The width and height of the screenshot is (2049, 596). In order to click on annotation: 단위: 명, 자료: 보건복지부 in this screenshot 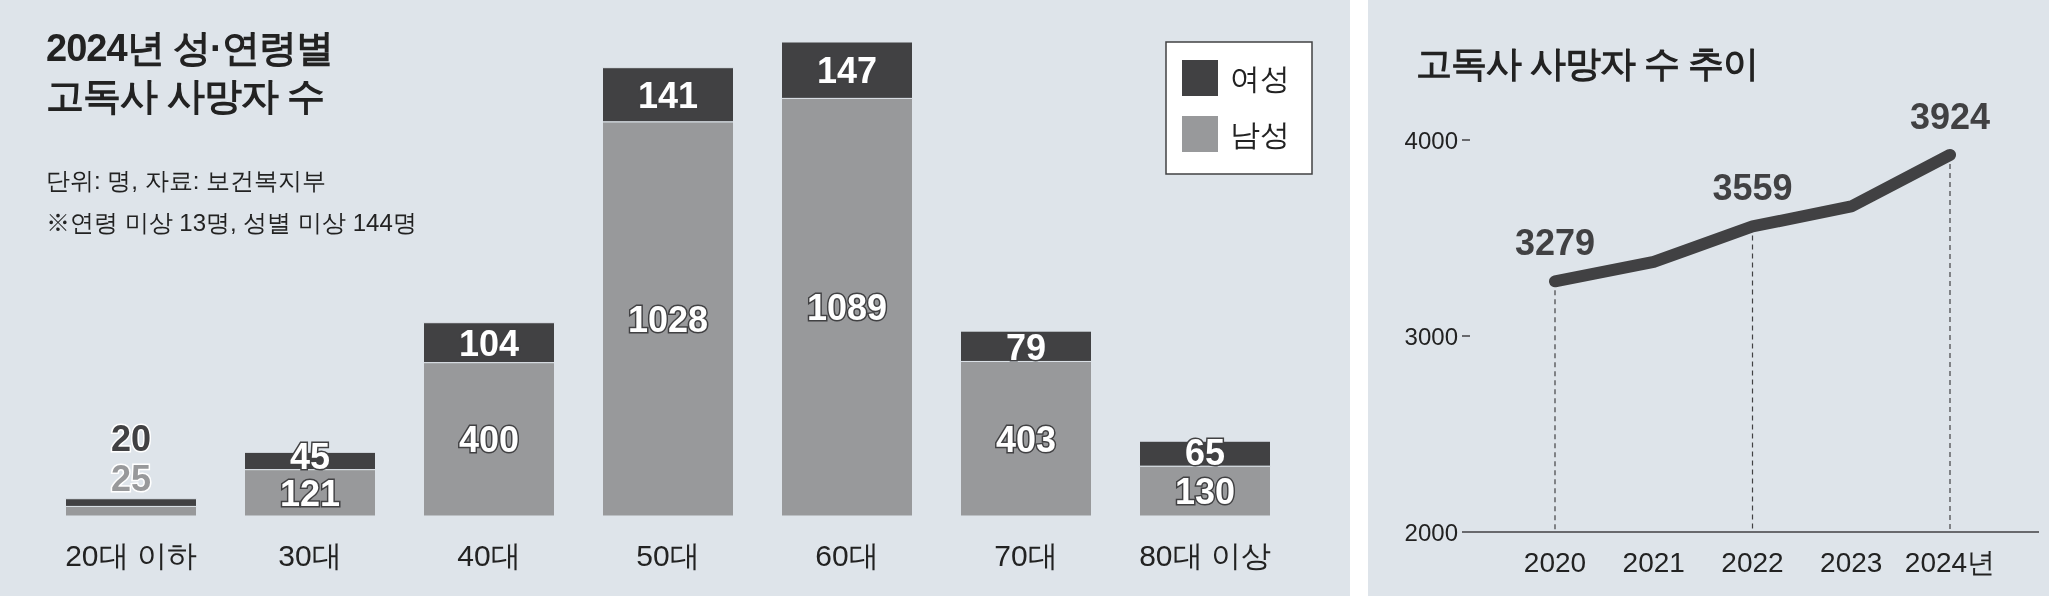, I will do `click(186, 181)`.